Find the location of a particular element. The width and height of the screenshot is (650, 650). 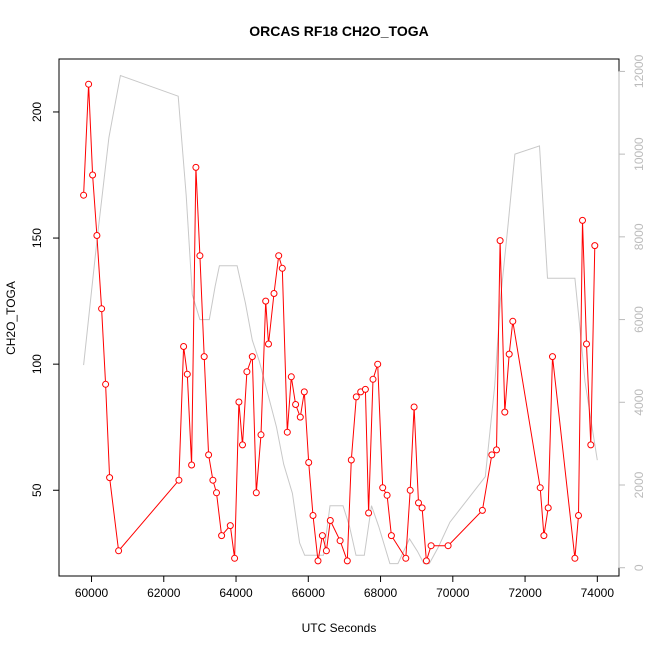

x-tick-label: 64000 is located at coordinates (236, 593).